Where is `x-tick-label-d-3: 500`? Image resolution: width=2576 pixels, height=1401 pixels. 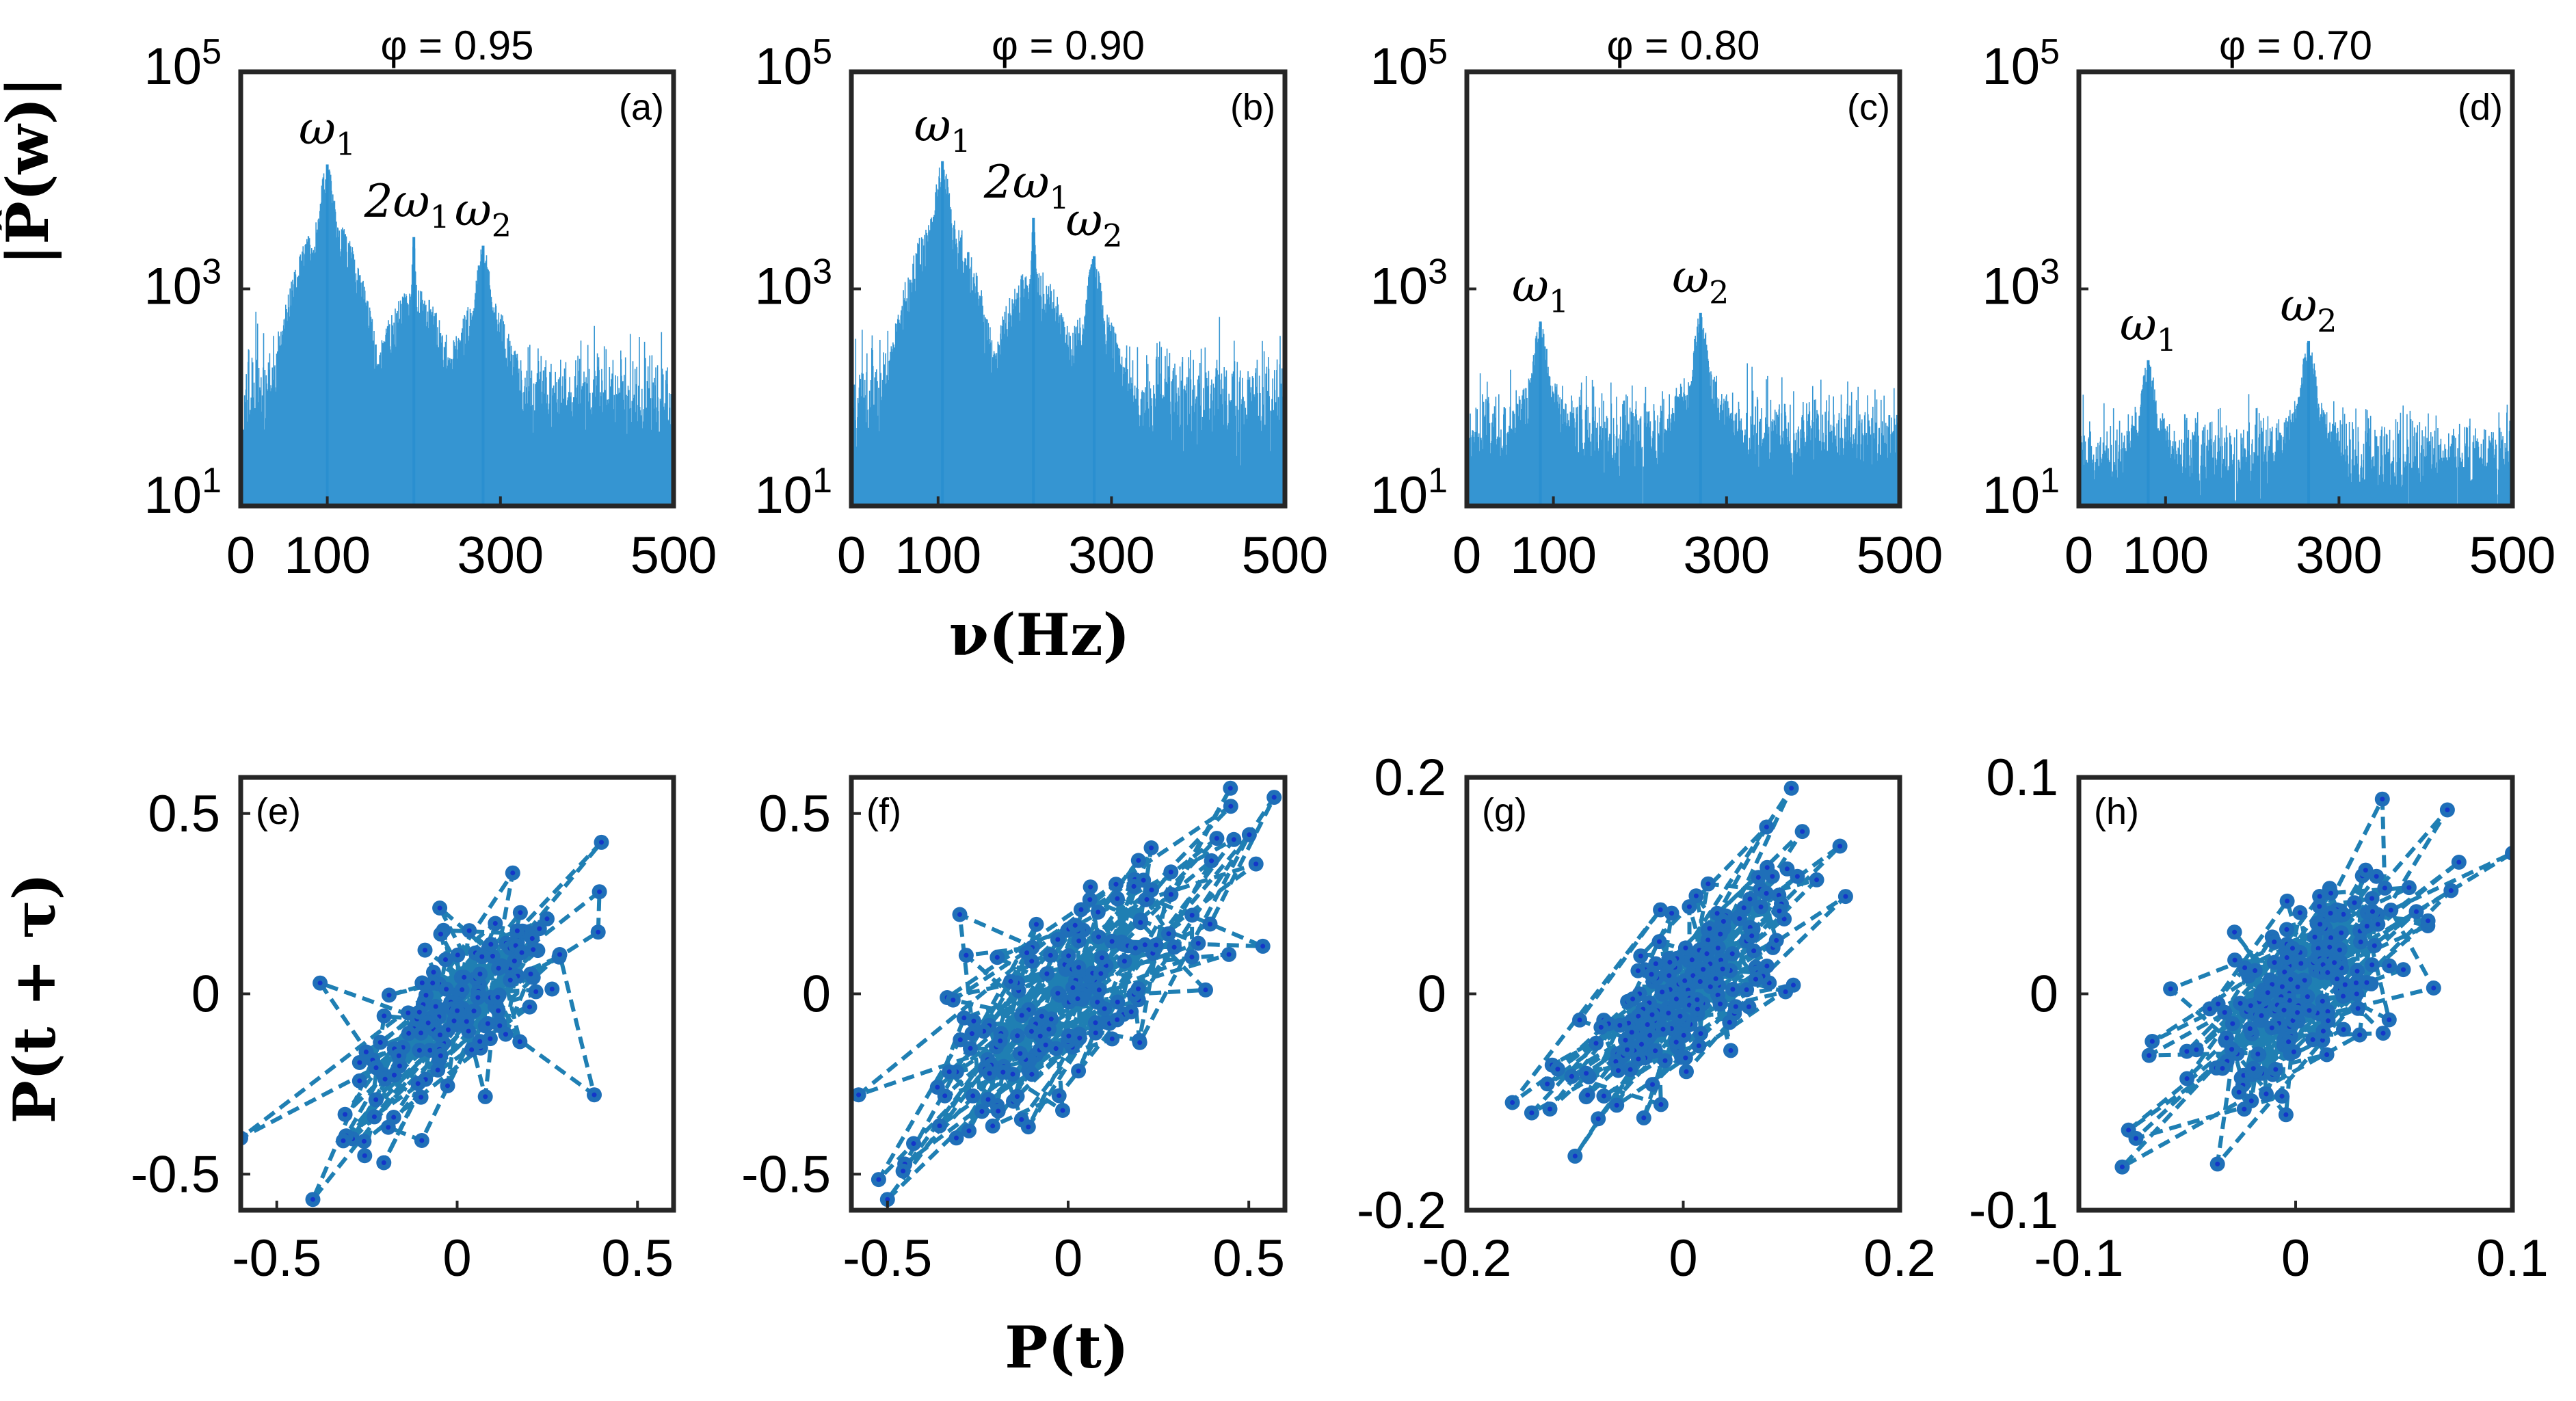 x-tick-label-d-3: 500 is located at coordinates (2512, 555).